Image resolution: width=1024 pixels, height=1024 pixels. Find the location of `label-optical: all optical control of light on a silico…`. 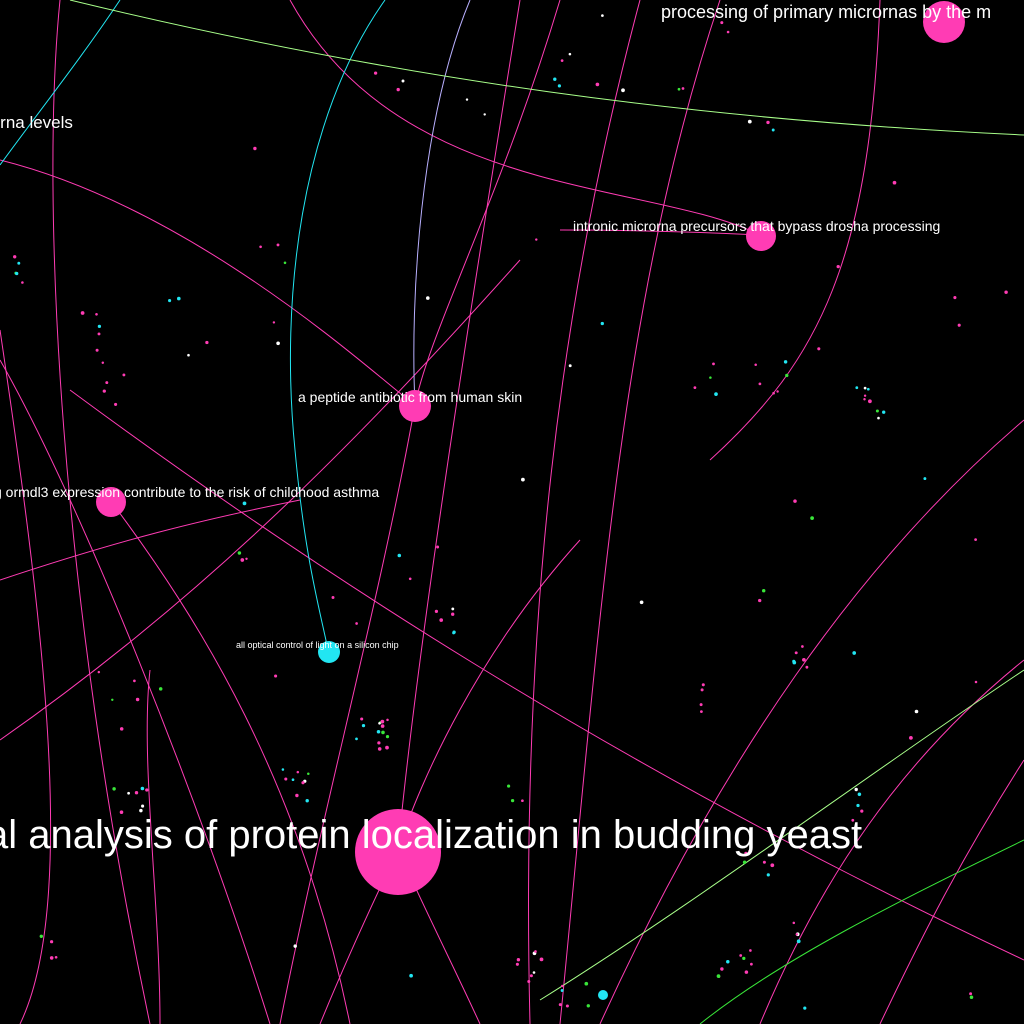

label-optical: all optical control of light on a silico… is located at coordinates (317, 645).